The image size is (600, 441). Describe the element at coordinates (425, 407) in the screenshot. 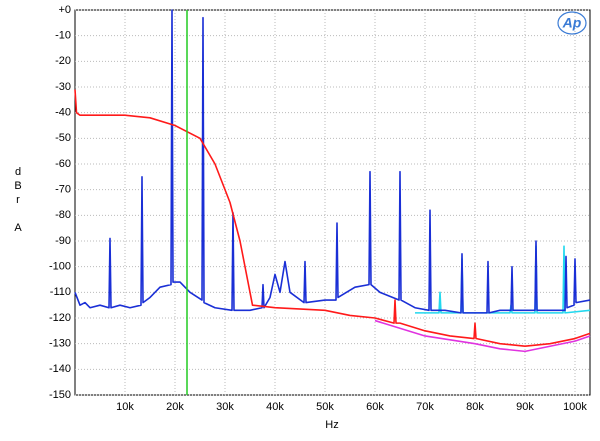

I see `x-tick-label: 70k` at that location.